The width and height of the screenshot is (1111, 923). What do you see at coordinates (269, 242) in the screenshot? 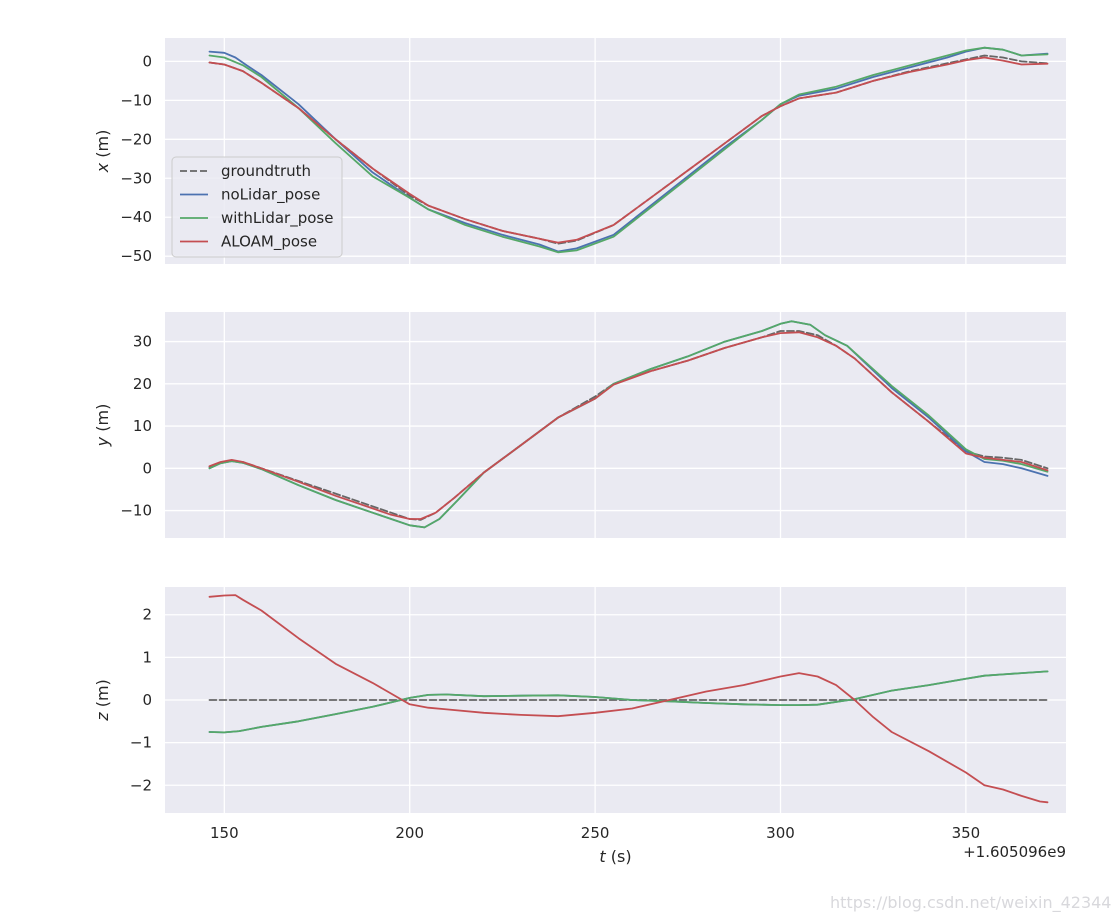
I see `legend-label: ALOAM_pose` at bounding box center [269, 242].